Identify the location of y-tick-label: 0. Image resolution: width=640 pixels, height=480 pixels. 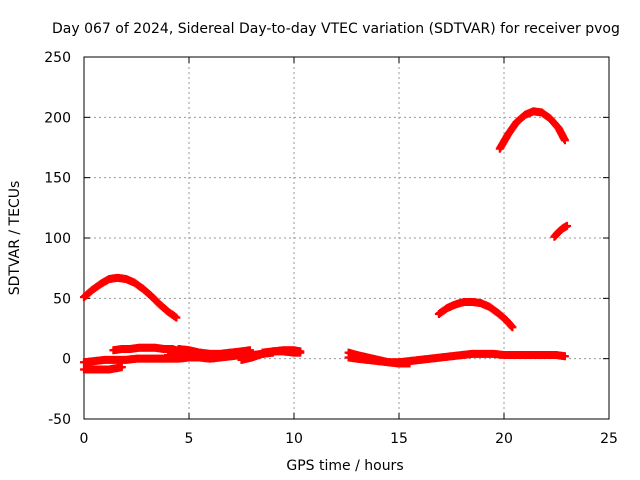
(66, 360).